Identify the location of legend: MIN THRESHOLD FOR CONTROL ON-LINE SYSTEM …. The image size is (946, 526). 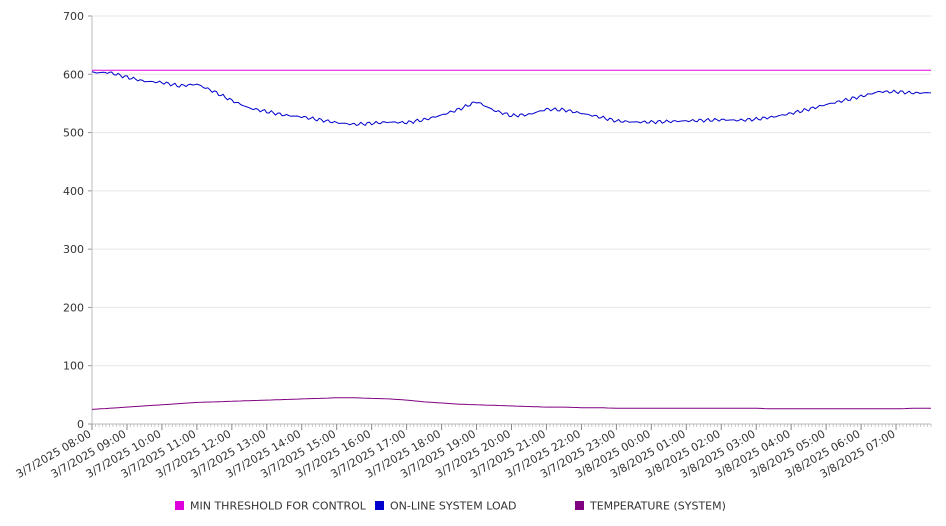
(450, 506).